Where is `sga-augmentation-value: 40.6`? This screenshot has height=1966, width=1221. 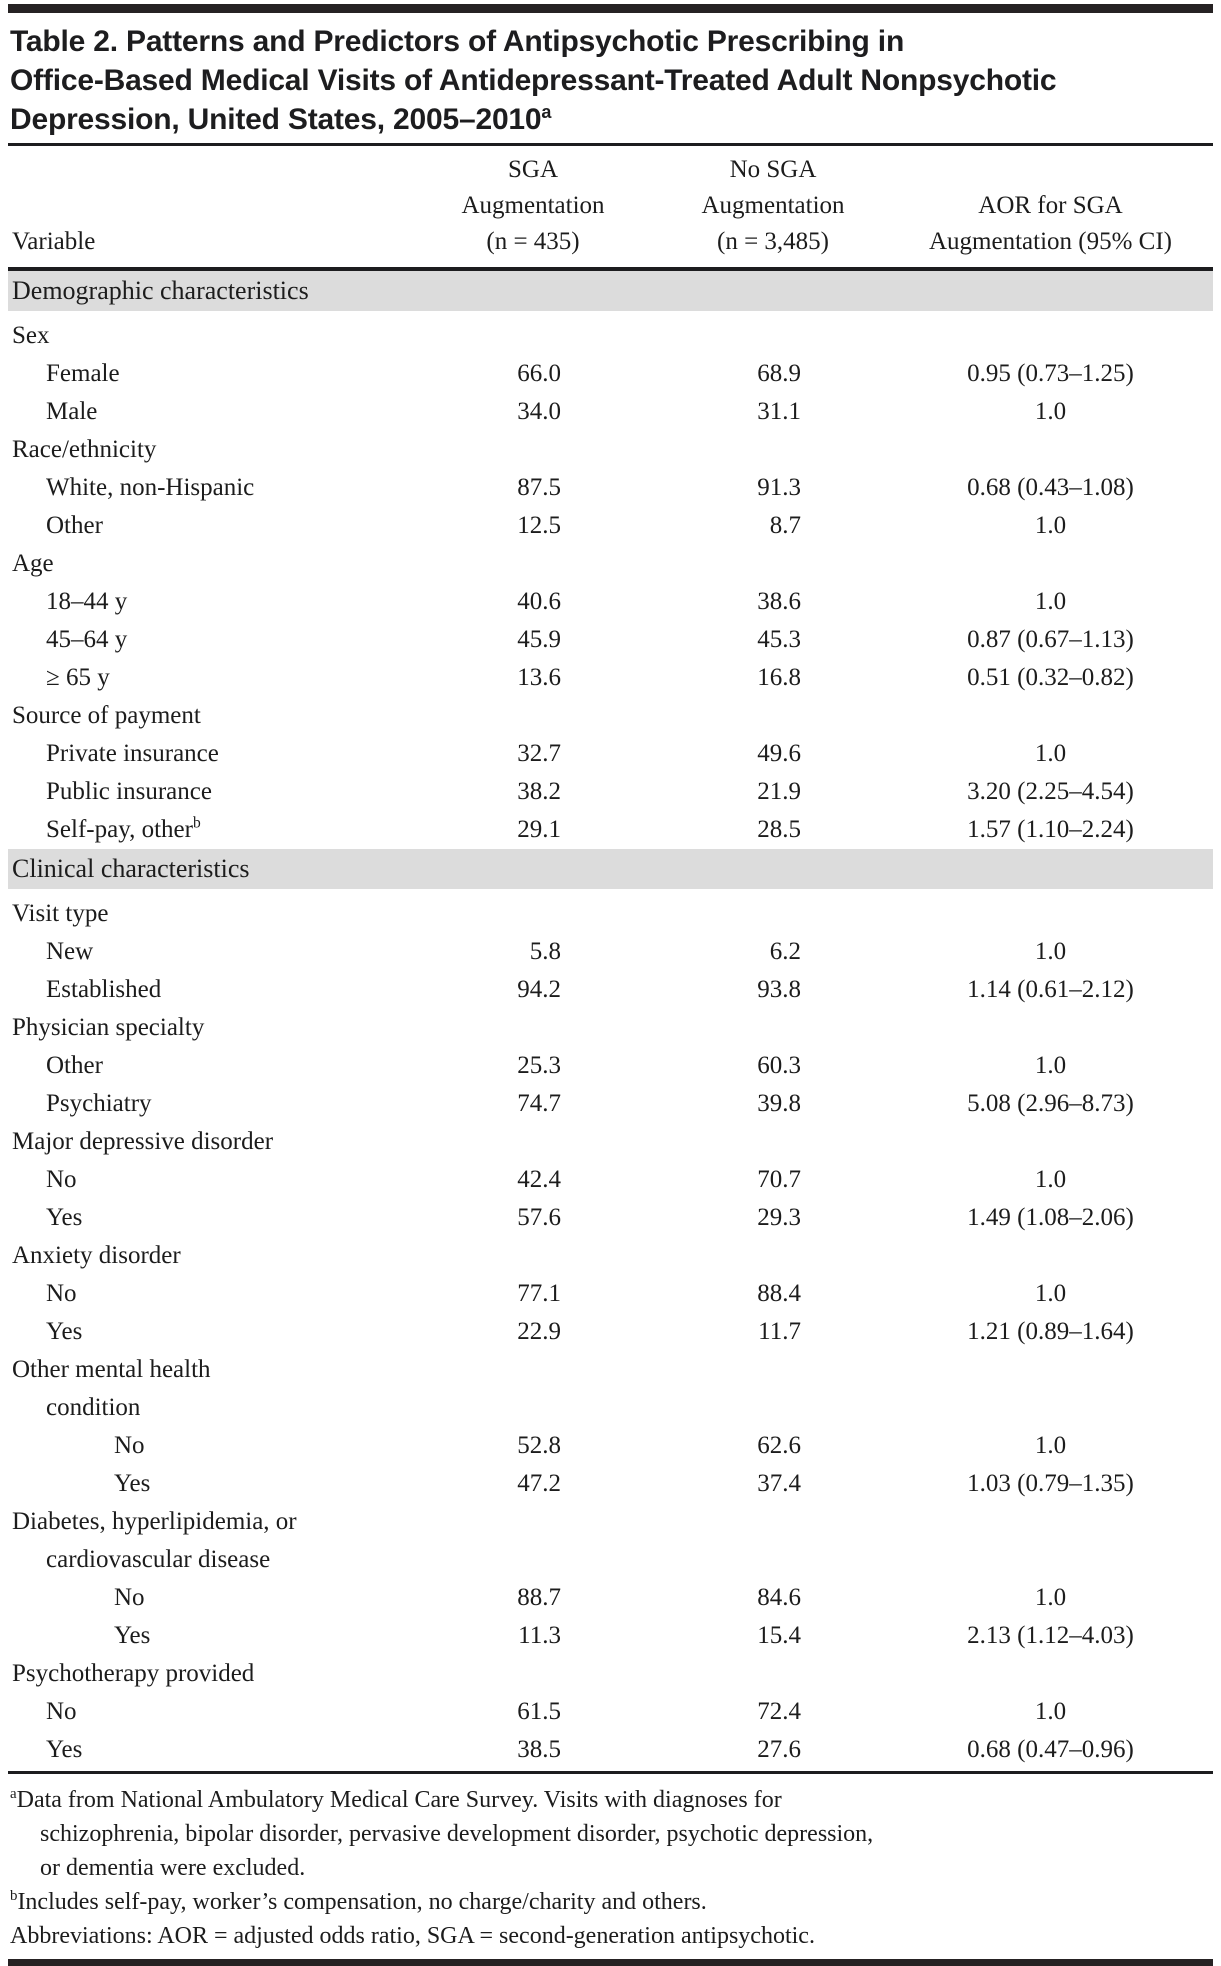 sga-augmentation-value: 40.6 is located at coordinates (539, 601).